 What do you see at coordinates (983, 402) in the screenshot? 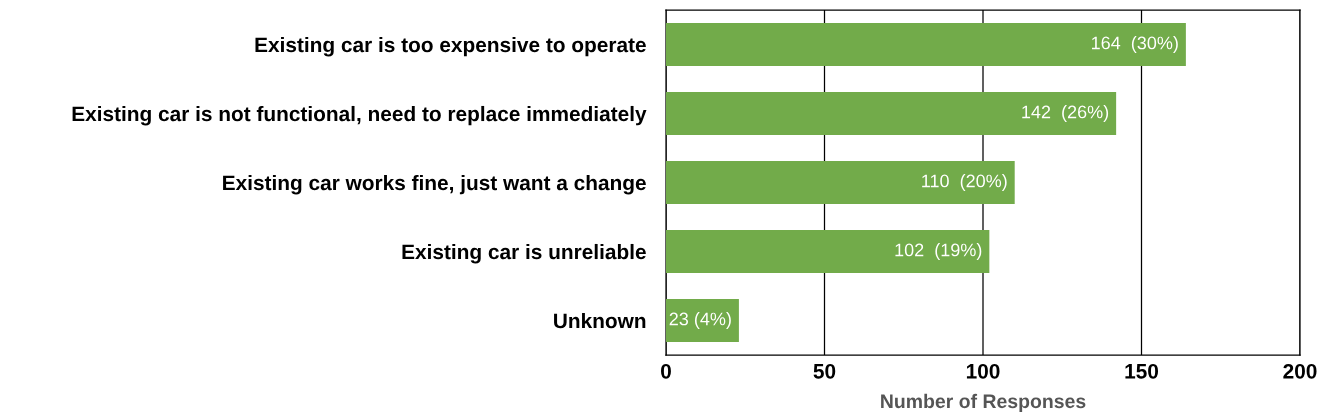
I see `x-axis-title: Number of Responses` at bounding box center [983, 402].